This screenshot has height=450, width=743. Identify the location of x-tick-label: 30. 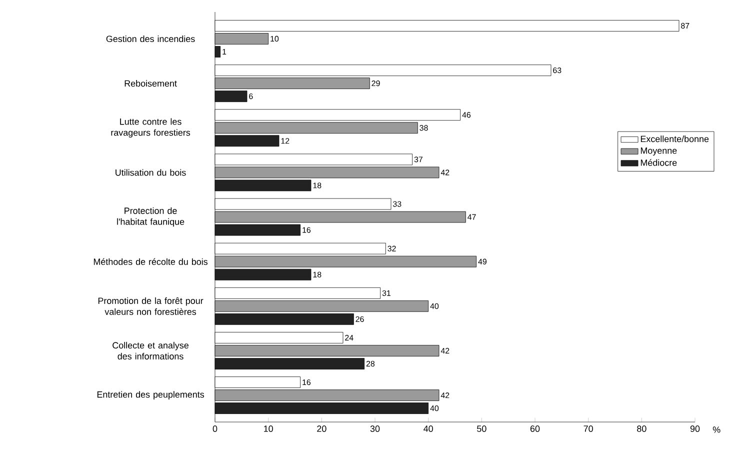
(375, 429).